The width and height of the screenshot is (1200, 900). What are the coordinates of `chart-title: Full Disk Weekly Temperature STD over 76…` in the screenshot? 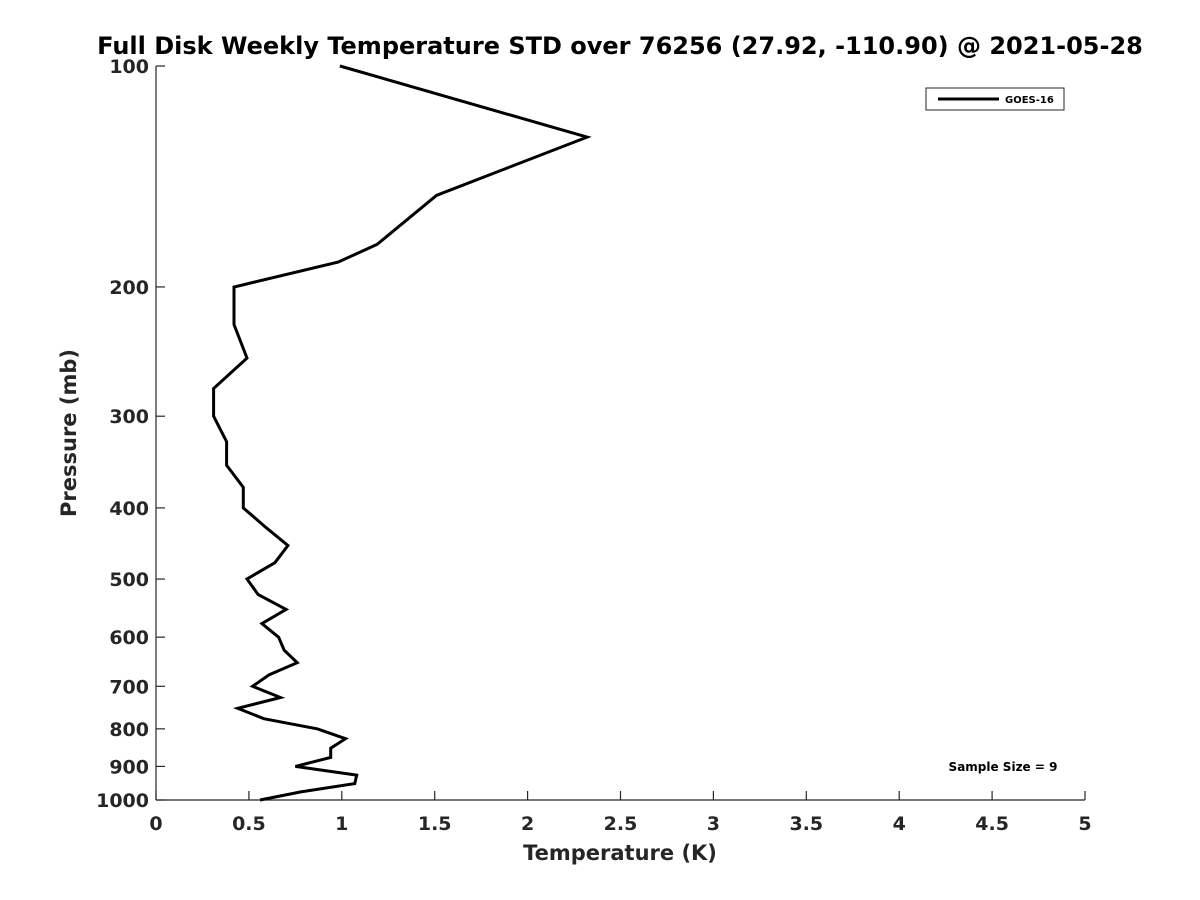 It's located at (620, 46).